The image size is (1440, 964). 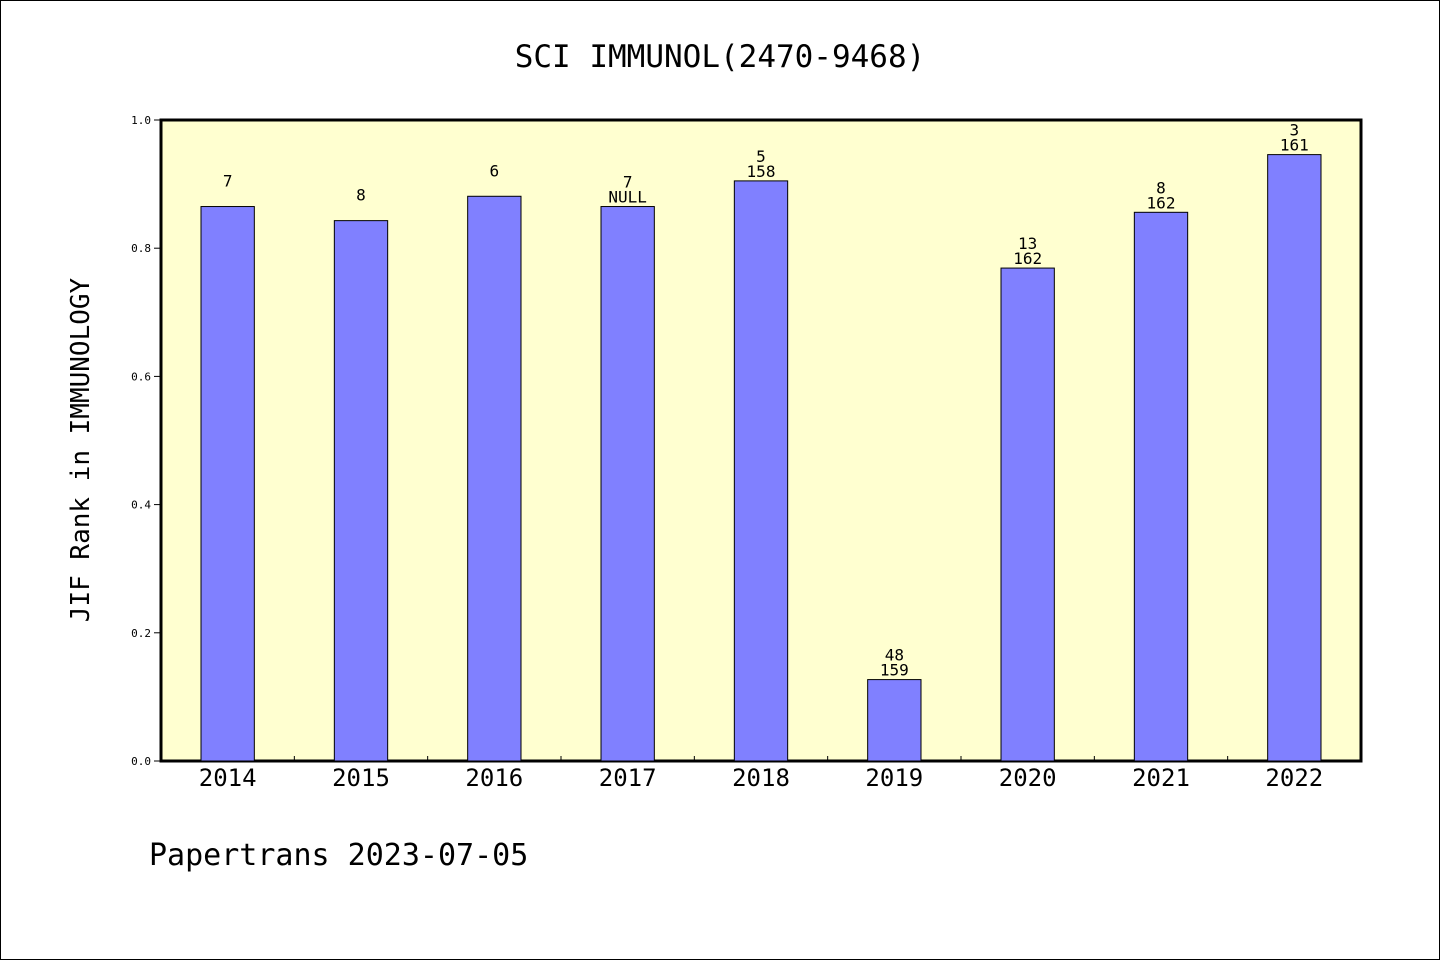 I want to click on x-tick-label: 2019, so click(x=894, y=778).